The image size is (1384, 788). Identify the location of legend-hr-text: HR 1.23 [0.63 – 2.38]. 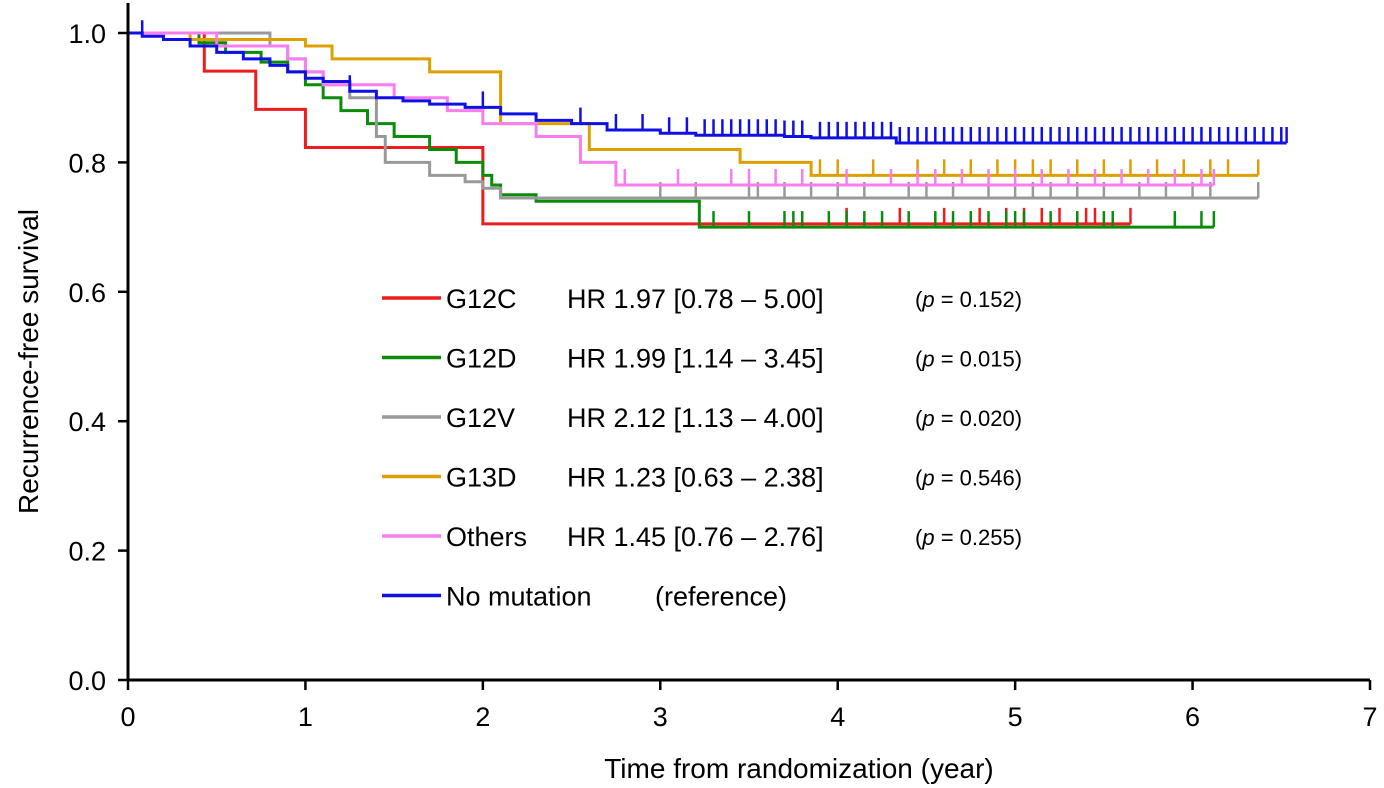
(695, 478).